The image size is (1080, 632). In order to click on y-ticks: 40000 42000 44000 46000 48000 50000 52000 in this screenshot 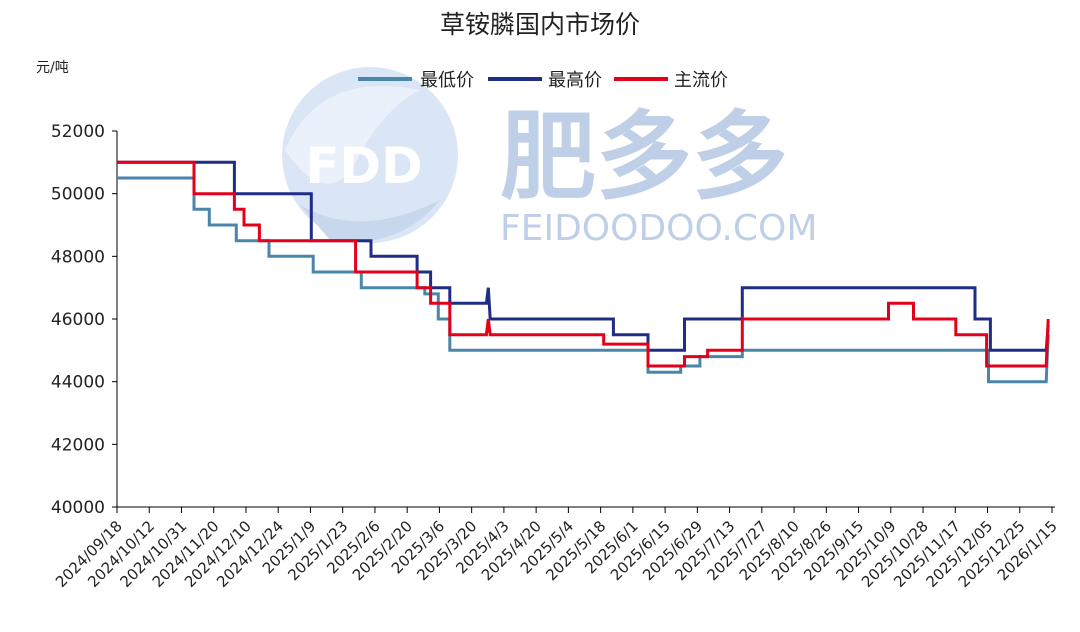, I will do `click(84, 320)`.